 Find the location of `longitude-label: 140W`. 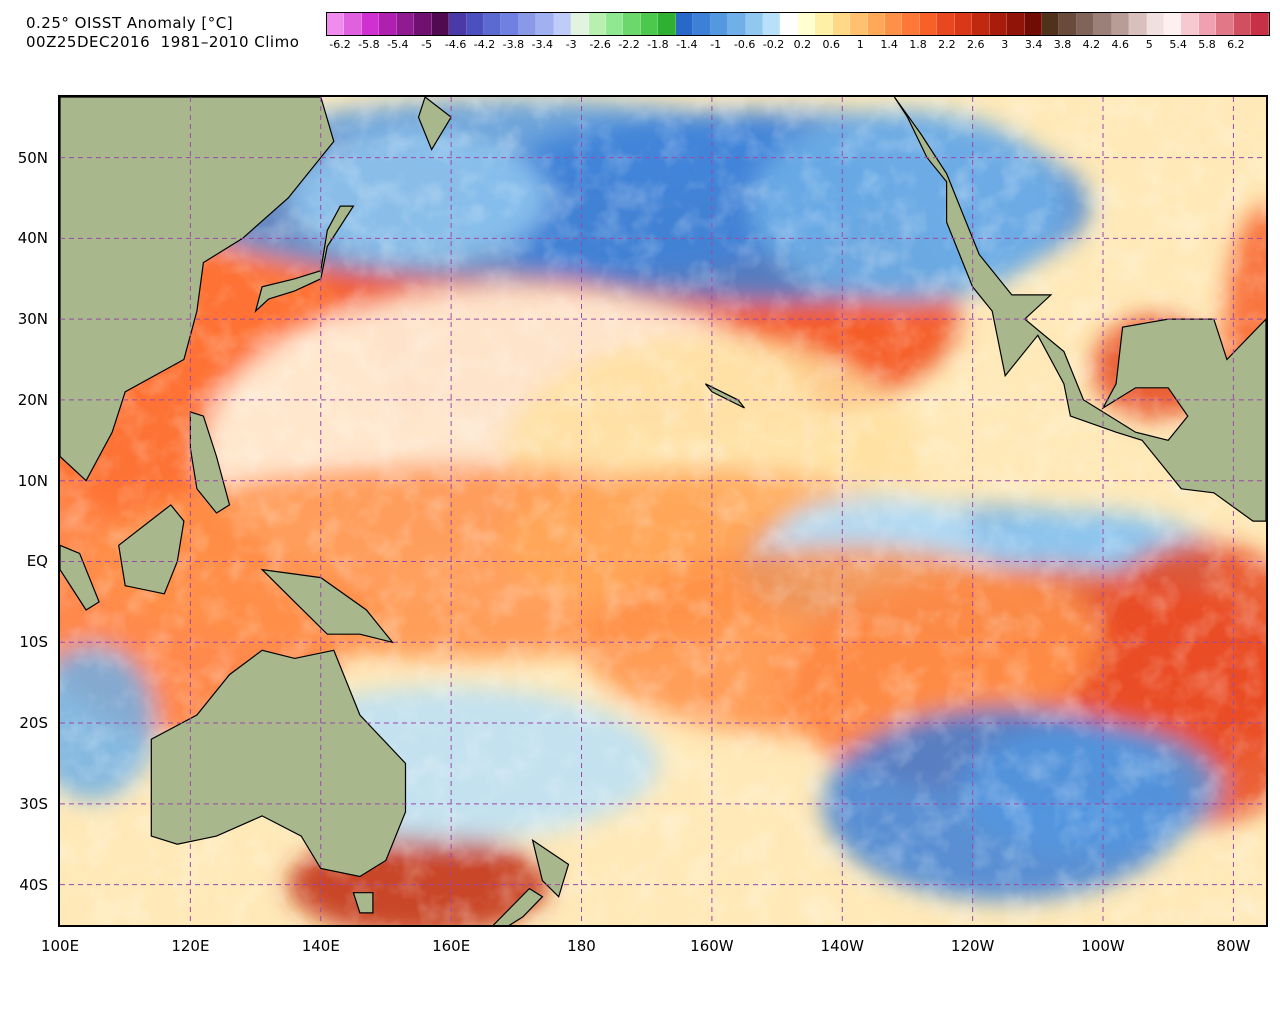

longitude-label: 140W is located at coordinates (842, 946).